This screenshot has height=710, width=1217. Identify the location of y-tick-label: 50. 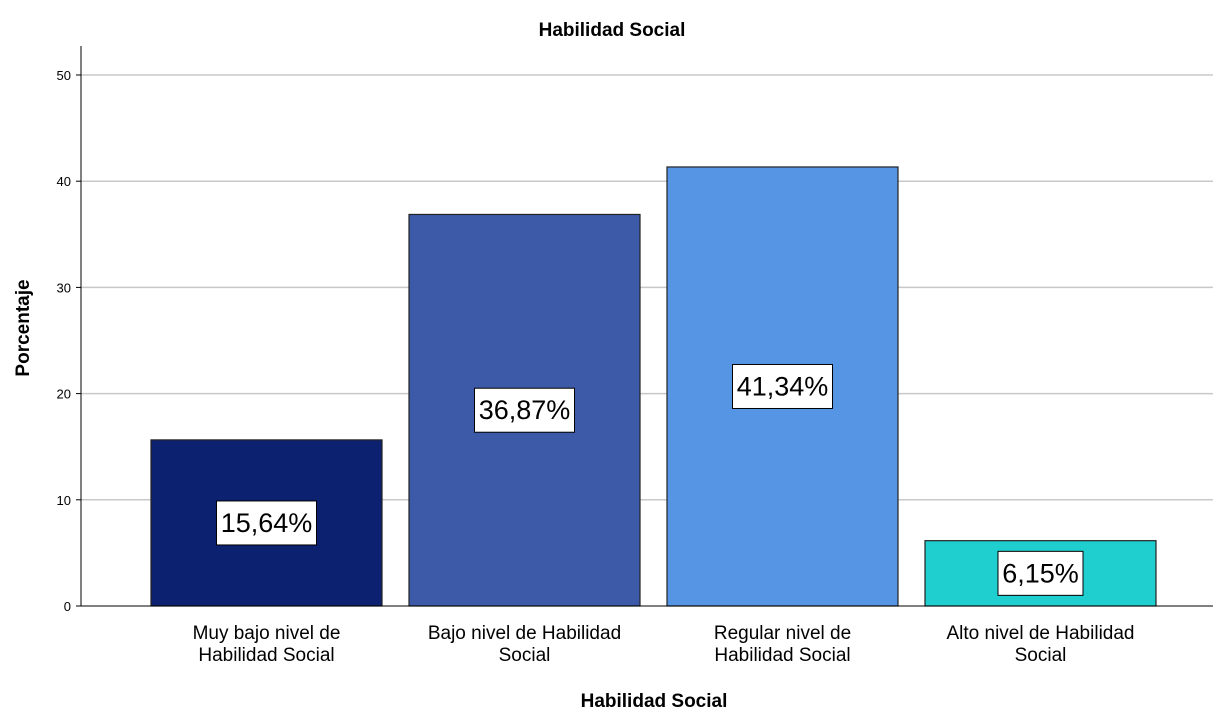
(64, 75).